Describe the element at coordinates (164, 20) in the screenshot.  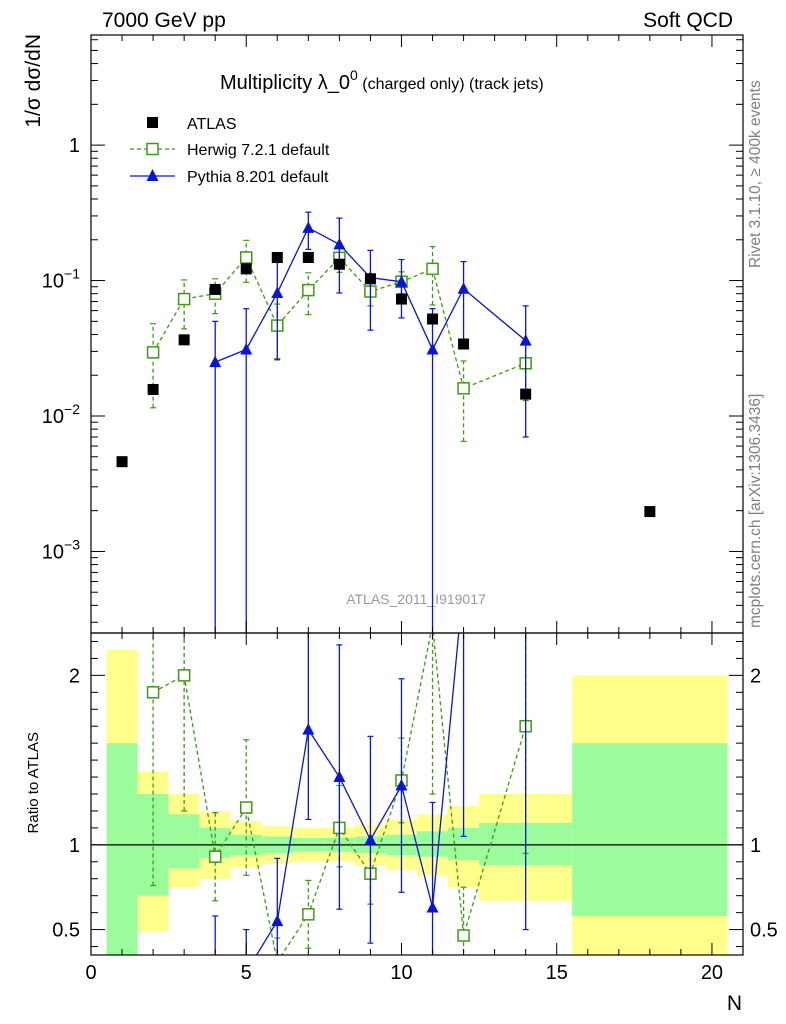
I see `header-left-label: 7000 GeV pp` at that location.